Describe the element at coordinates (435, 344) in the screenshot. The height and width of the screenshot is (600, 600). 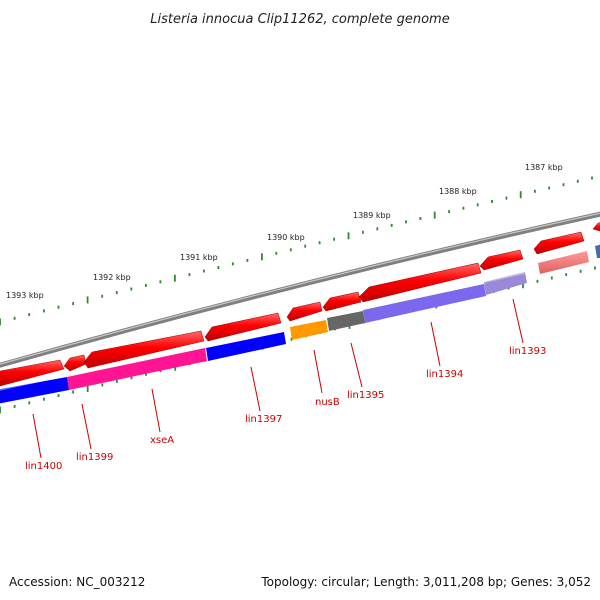
I see `leader-lin1394` at that location.